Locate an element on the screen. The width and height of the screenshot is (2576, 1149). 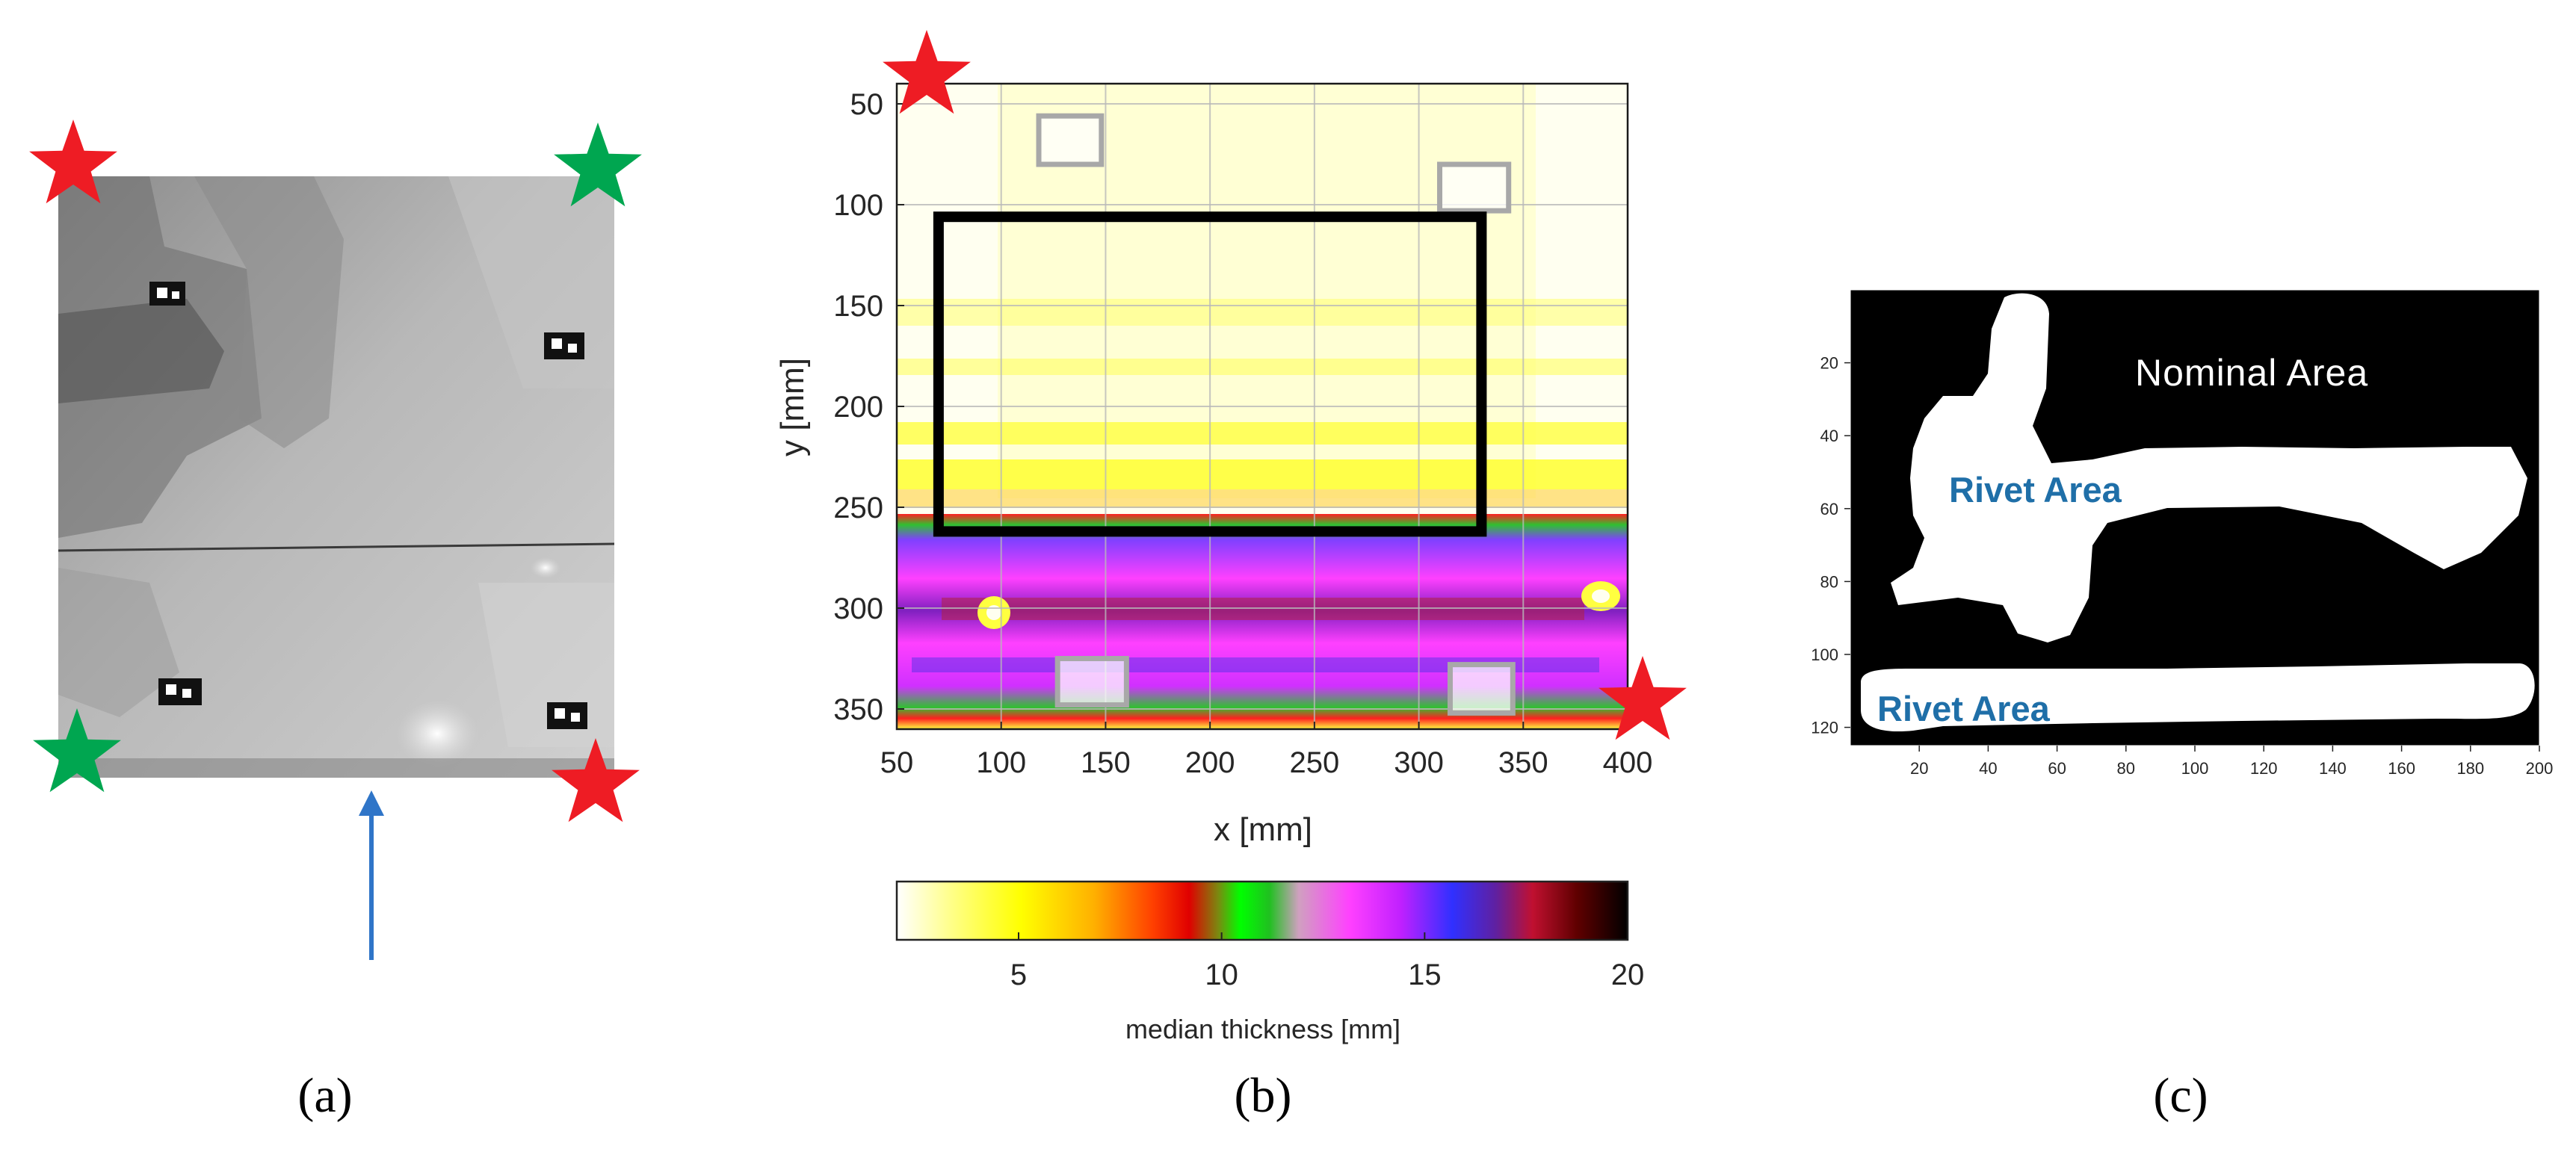
rivet-mask is located at coordinates (2194, 518).